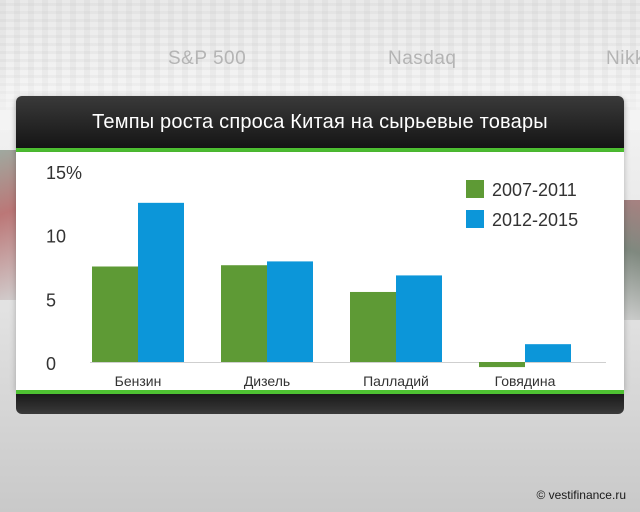 The image size is (640, 512). I want to click on x-tick-label: Бензин, so click(138, 381).